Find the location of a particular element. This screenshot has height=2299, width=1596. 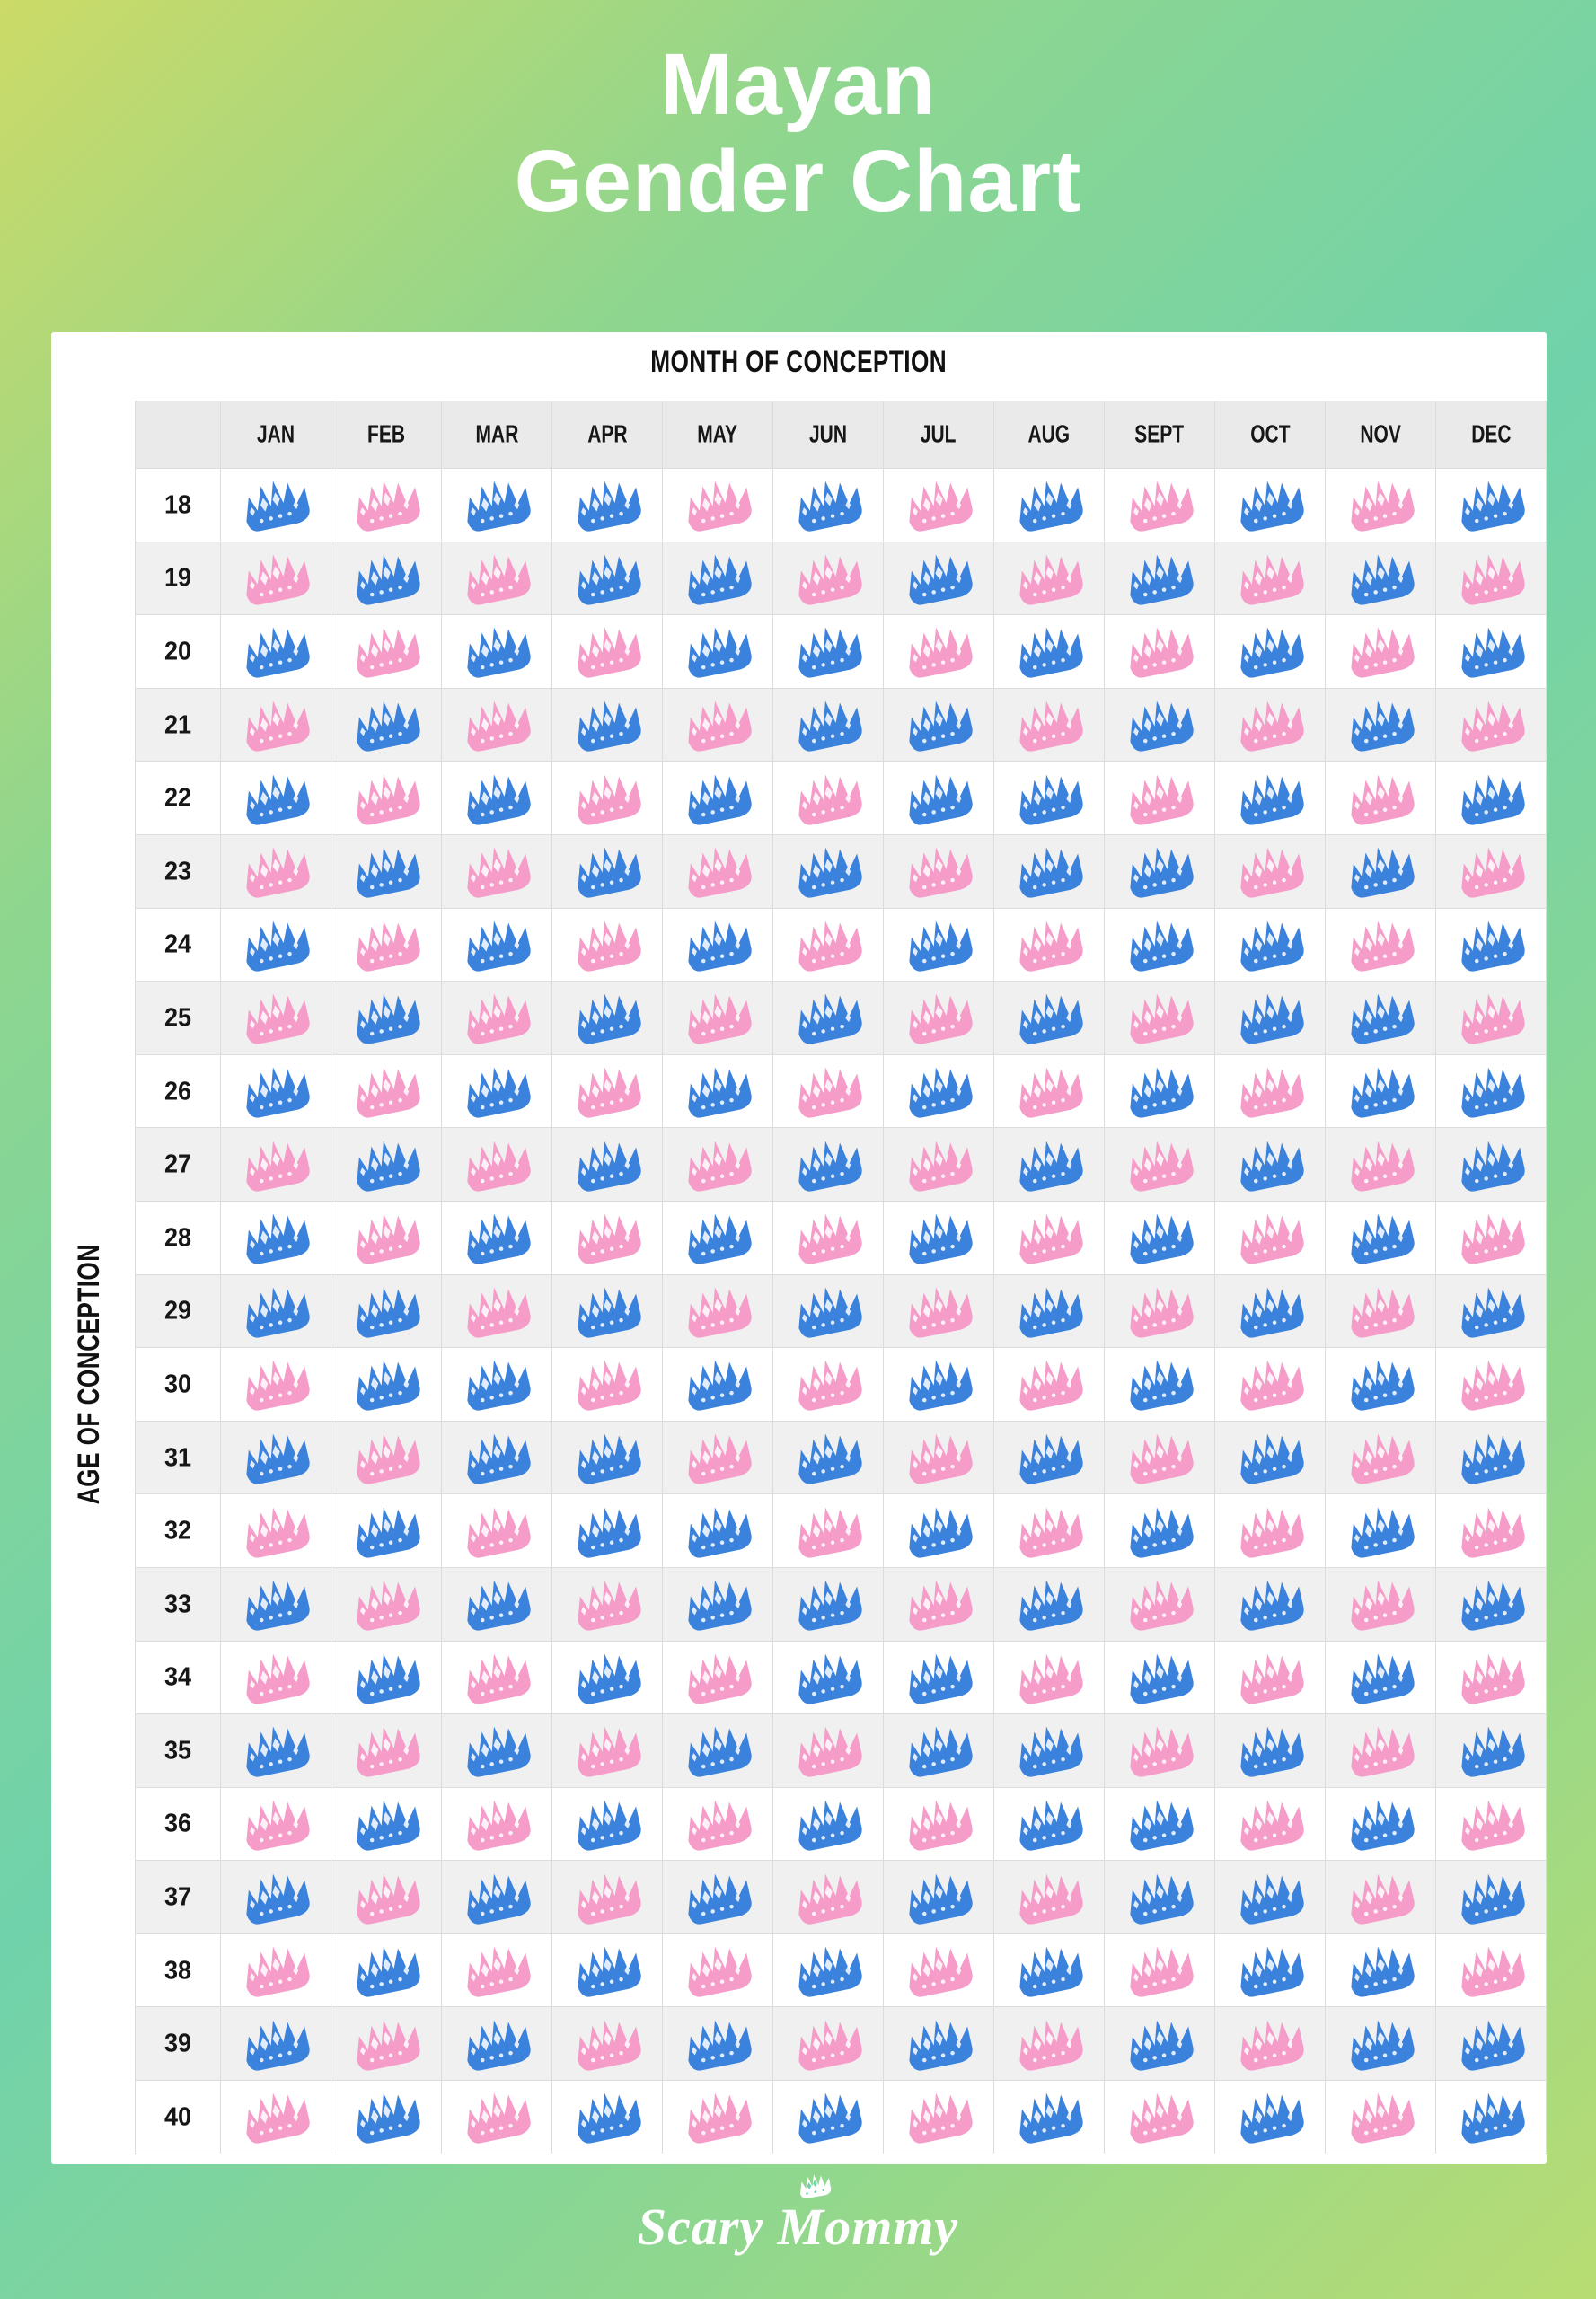

gender-cell-33-may is located at coordinates (717, 1604).